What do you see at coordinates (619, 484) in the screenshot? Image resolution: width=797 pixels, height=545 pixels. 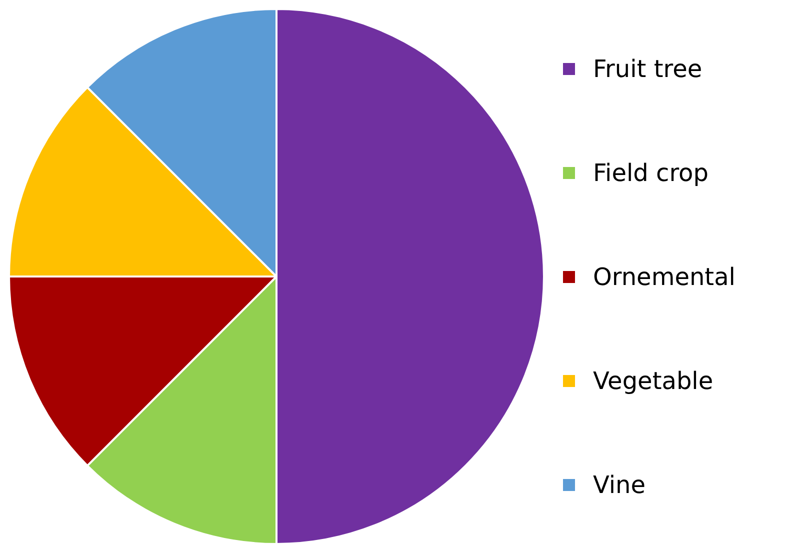 I see `legend-label: Vine` at bounding box center [619, 484].